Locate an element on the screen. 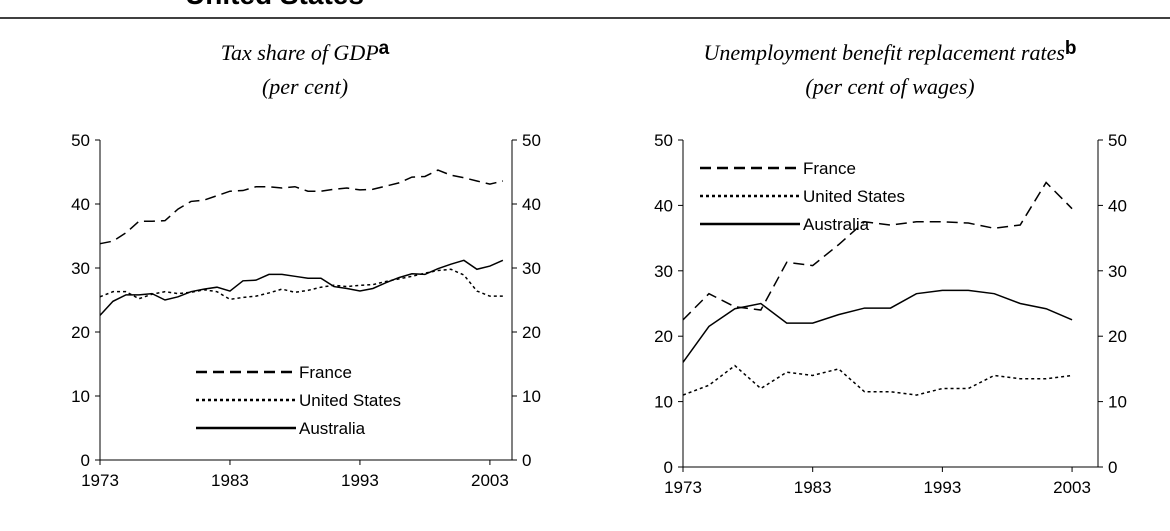 This screenshot has width=1170, height=531. title-note: b is located at coordinates (1071, 48).